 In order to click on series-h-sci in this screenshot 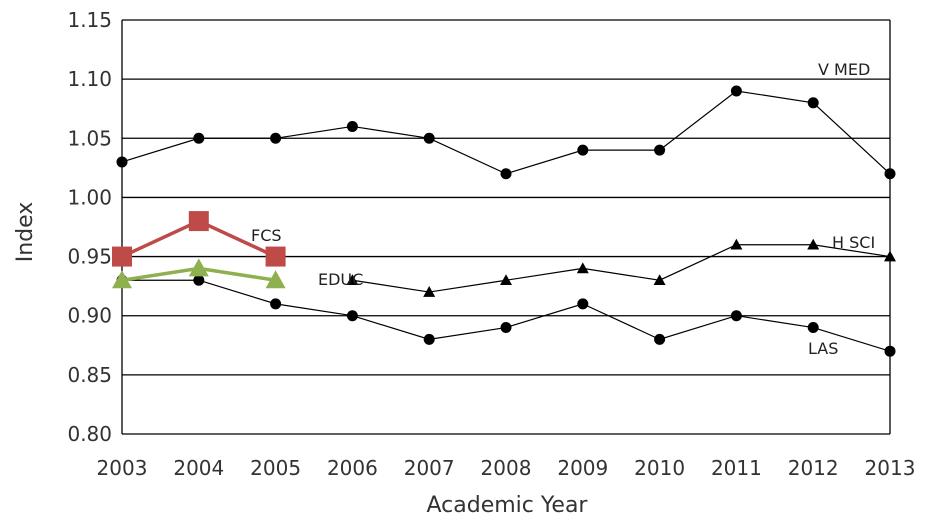, I will do `click(621, 267)`.